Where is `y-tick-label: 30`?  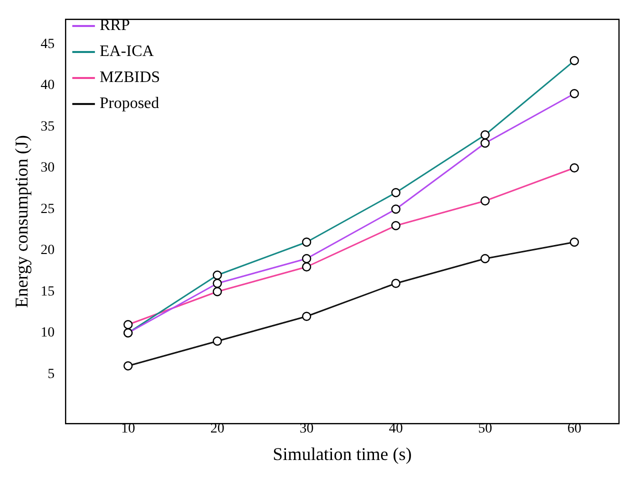 y-tick-label: 30 is located at coordinates (47, 168).